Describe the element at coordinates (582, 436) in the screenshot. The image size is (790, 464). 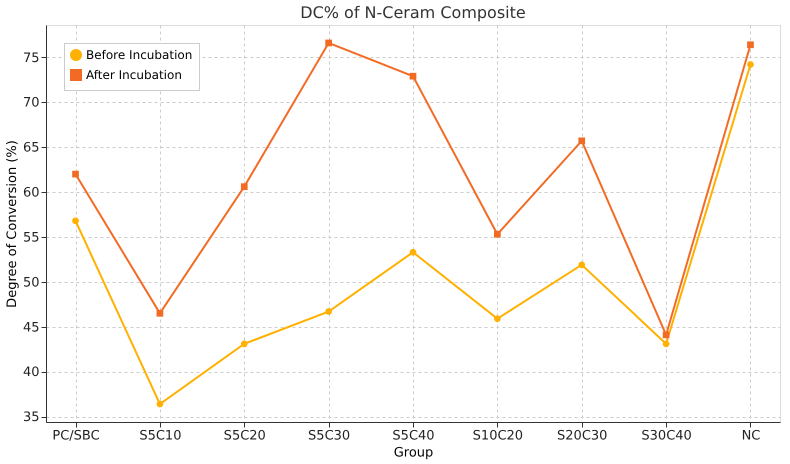
I see `x-tick-label: S20C30` at that location.